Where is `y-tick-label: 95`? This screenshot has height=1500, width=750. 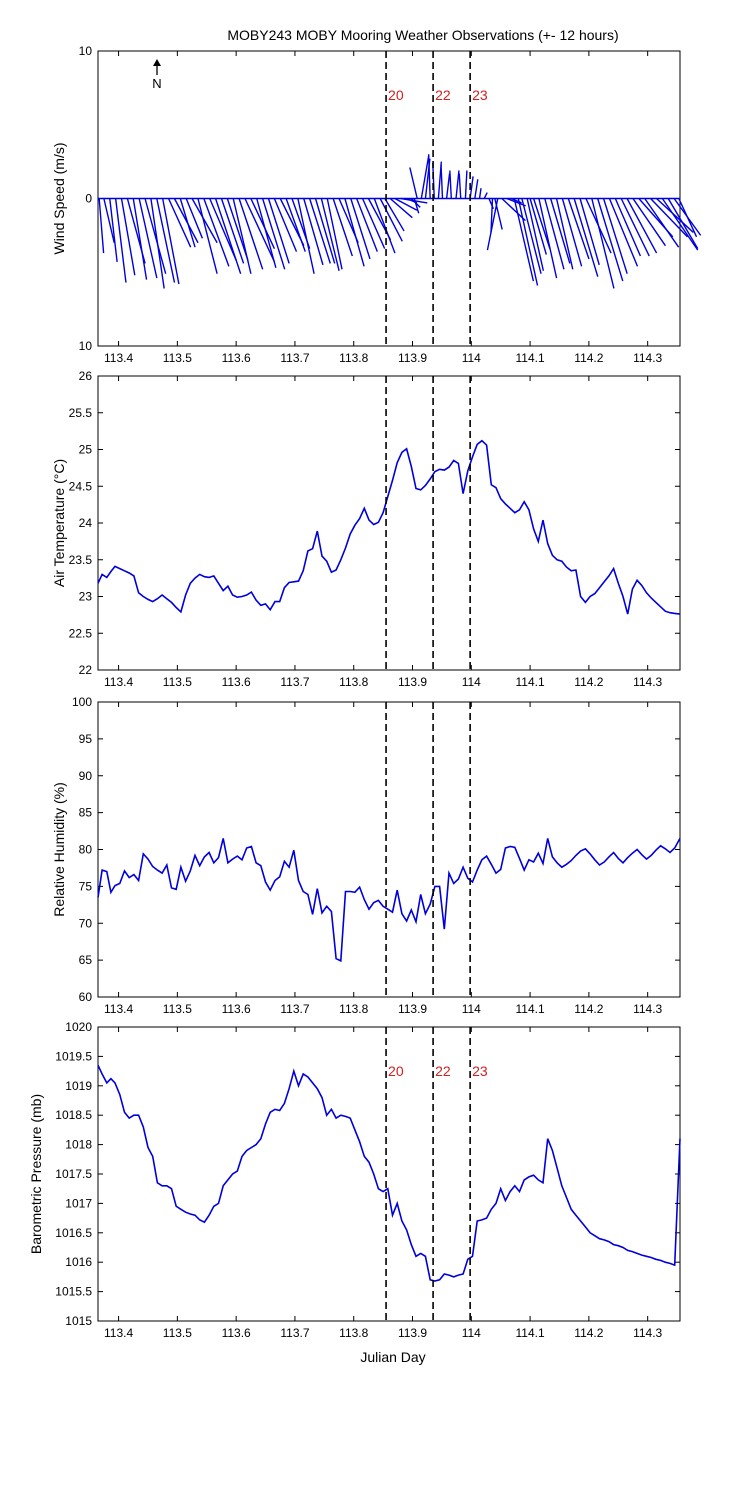 y-tick-label: 95 is located at coordinates (86, 739).